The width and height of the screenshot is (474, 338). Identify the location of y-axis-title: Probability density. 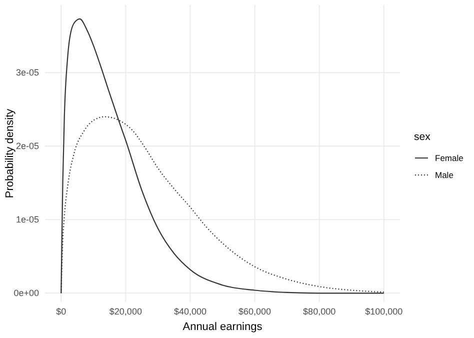
(10, 153).